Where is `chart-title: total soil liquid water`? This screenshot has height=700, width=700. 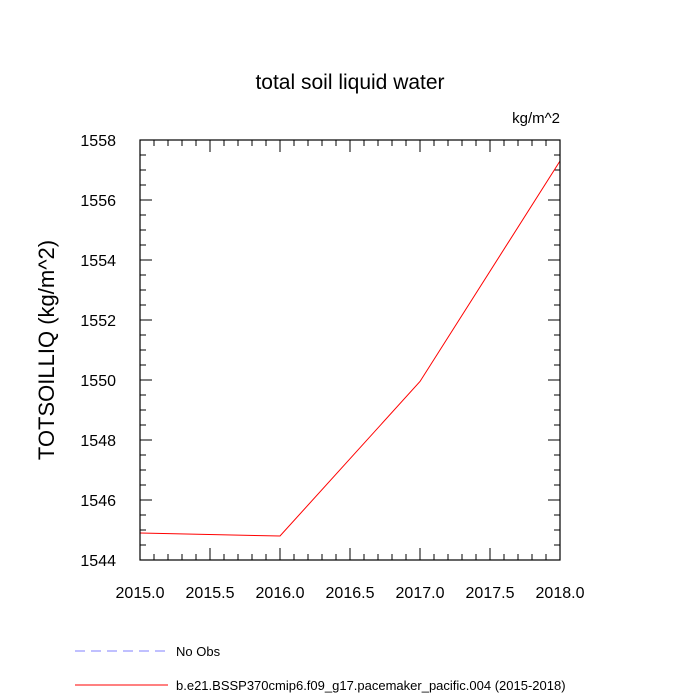 chart-title: total soil liquid water is located at coordinates (349, 82).